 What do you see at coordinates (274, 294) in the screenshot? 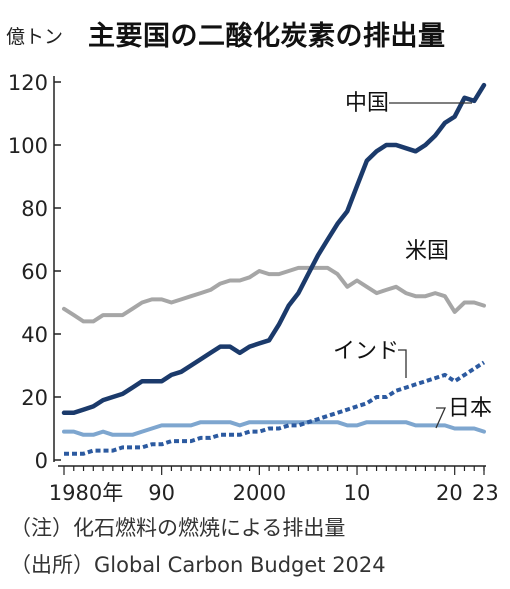
I see `series-line-usa` at bounding box center [274, 294].